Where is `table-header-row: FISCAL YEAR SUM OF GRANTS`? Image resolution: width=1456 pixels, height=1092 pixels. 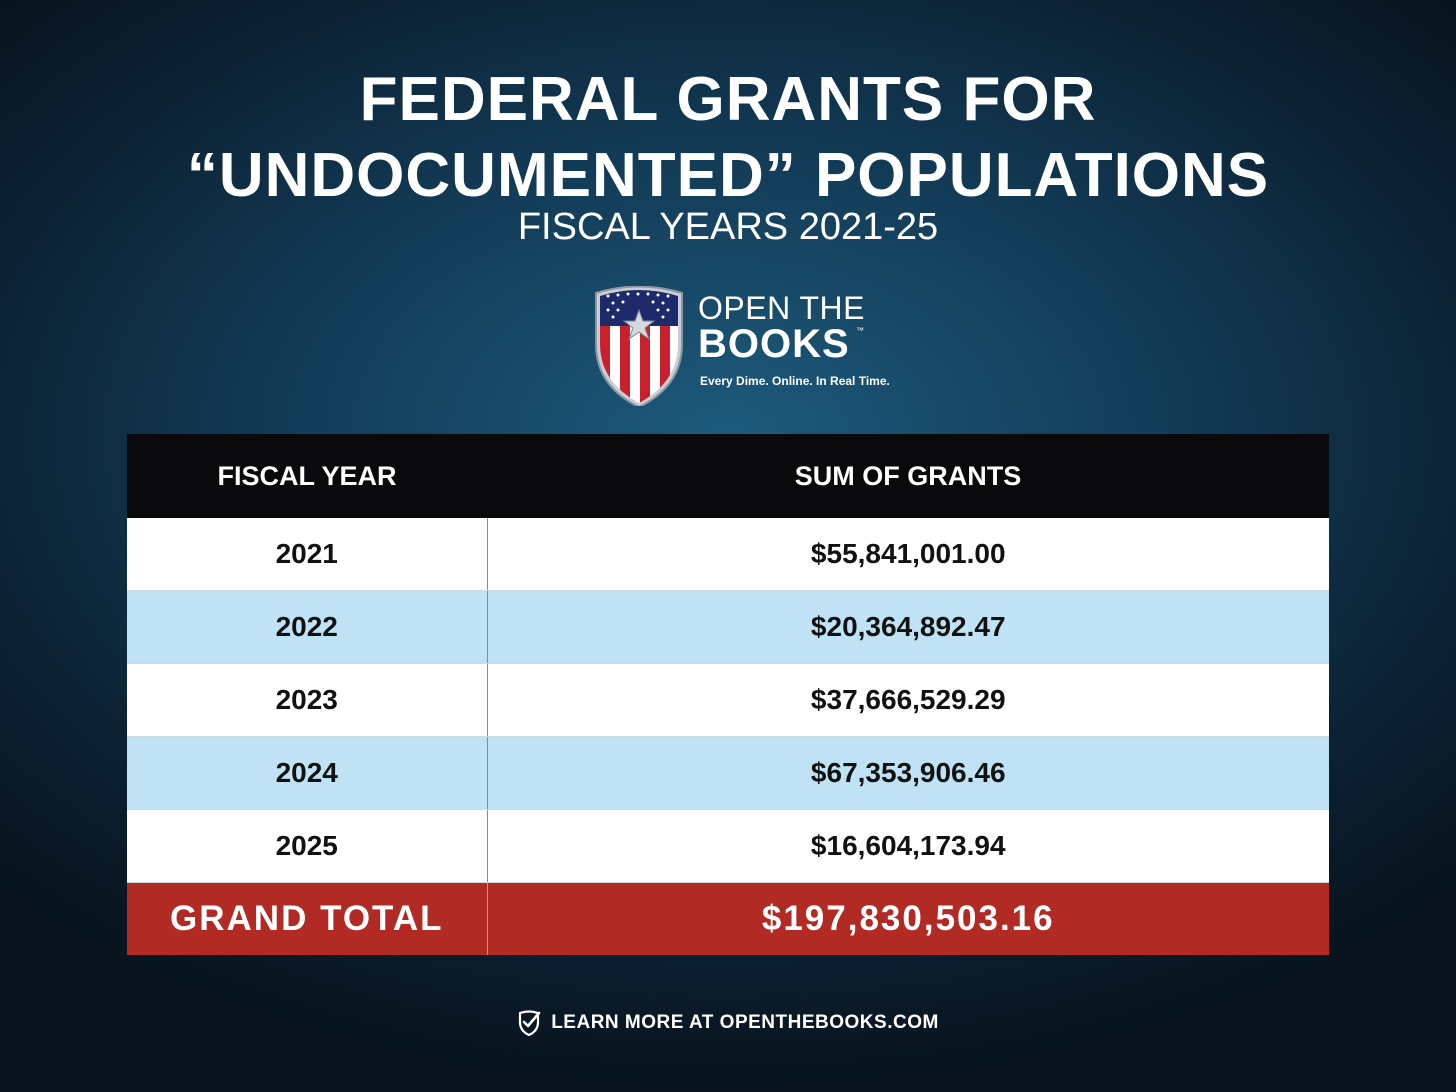
table-header-row: FISCAL YEAR SUM OF GRANTS is located at coordinates (728, 476).